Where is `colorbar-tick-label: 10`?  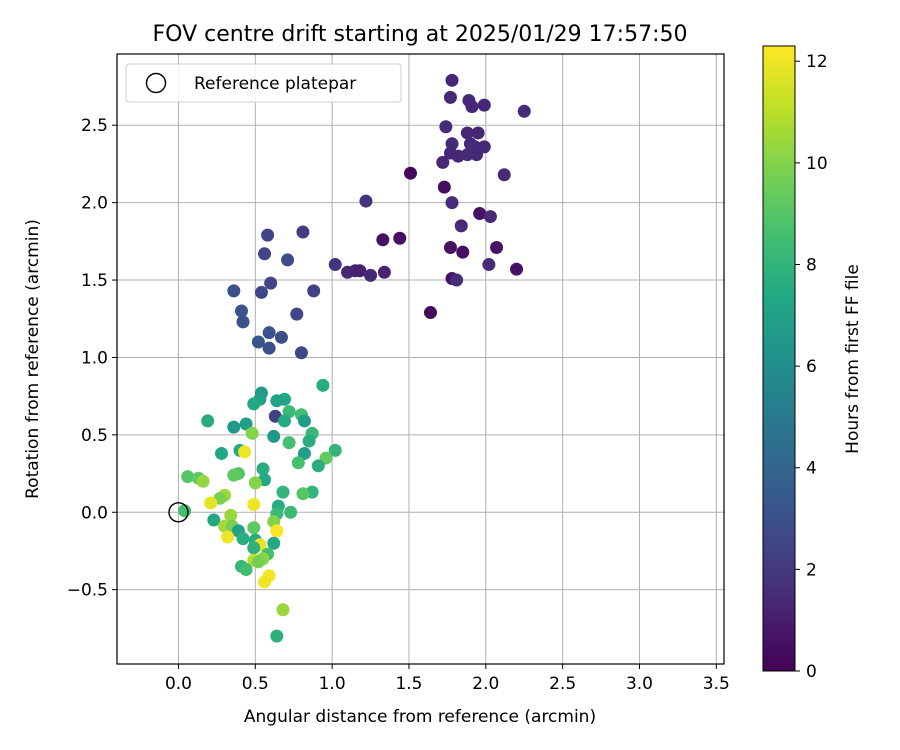 colorbar-tick-label: 10 is located at coordinates (817, 164).